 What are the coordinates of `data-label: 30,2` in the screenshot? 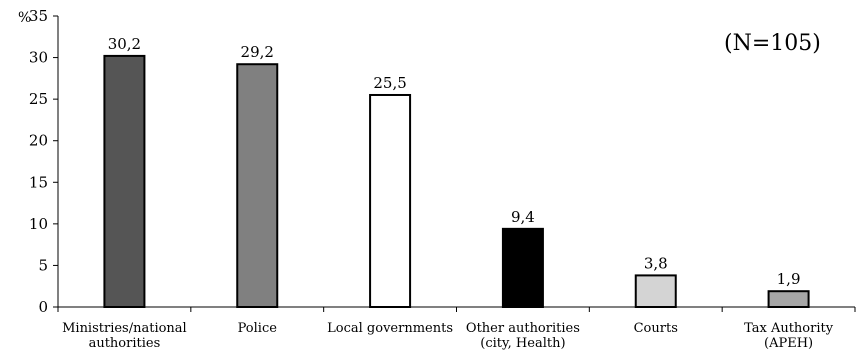 It's located at (124, 44).